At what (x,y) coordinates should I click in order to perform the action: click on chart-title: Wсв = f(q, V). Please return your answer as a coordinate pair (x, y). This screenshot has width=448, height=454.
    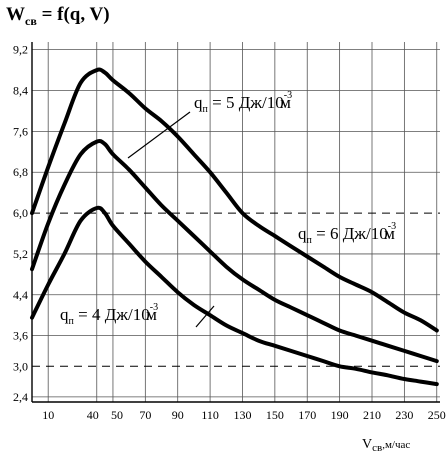
    Looking at the image, I should click on (58, 16).